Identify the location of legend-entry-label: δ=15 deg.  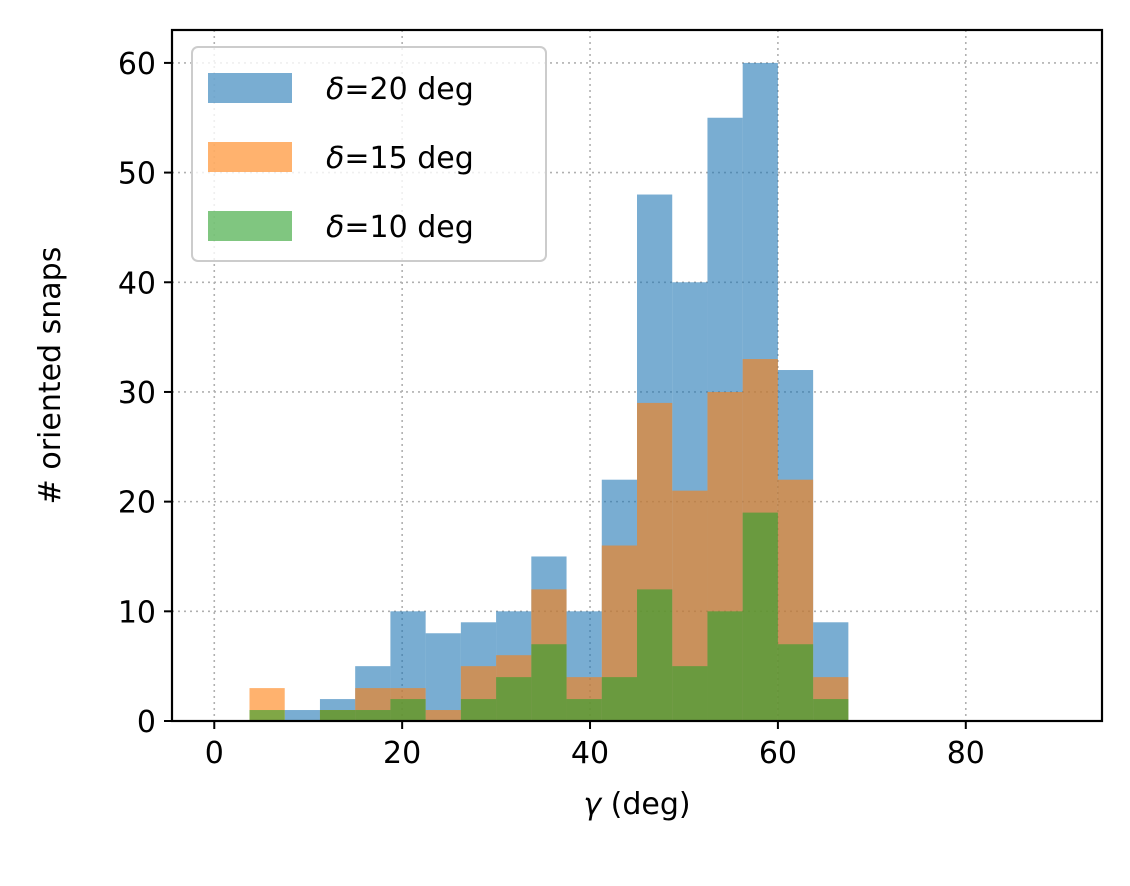
(400, 158).